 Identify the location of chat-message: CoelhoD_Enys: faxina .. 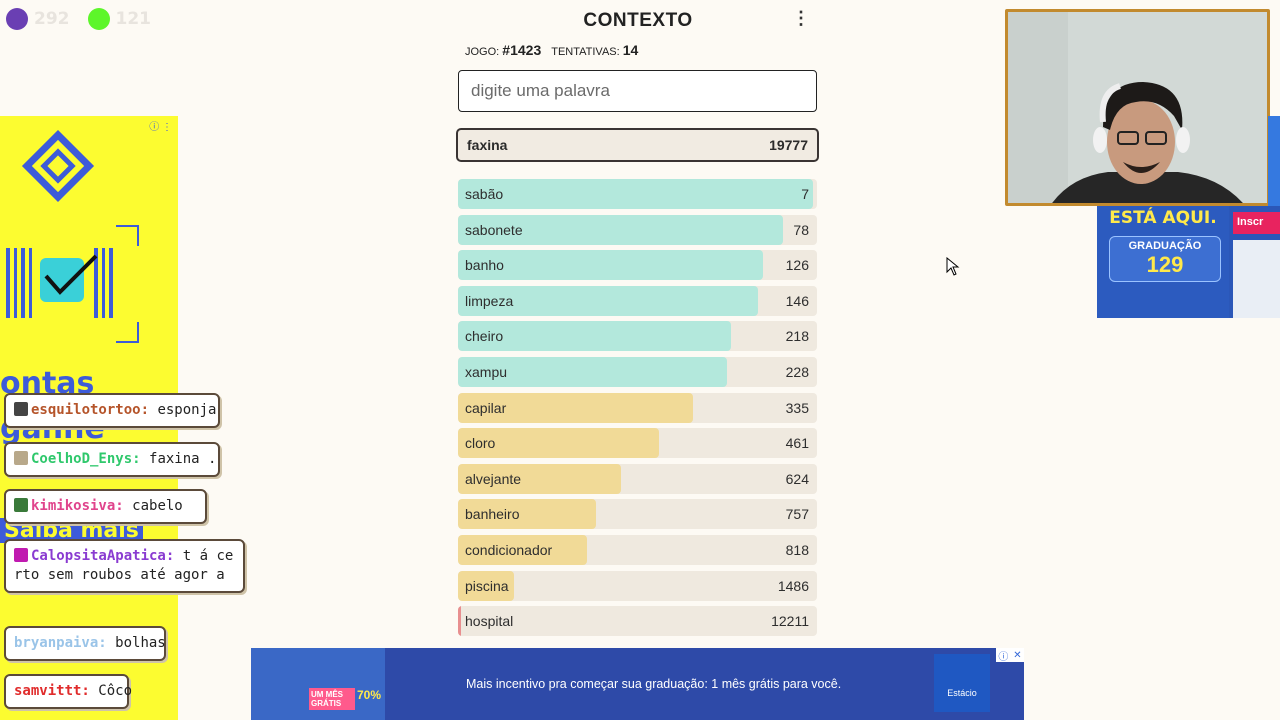
(112, 459).